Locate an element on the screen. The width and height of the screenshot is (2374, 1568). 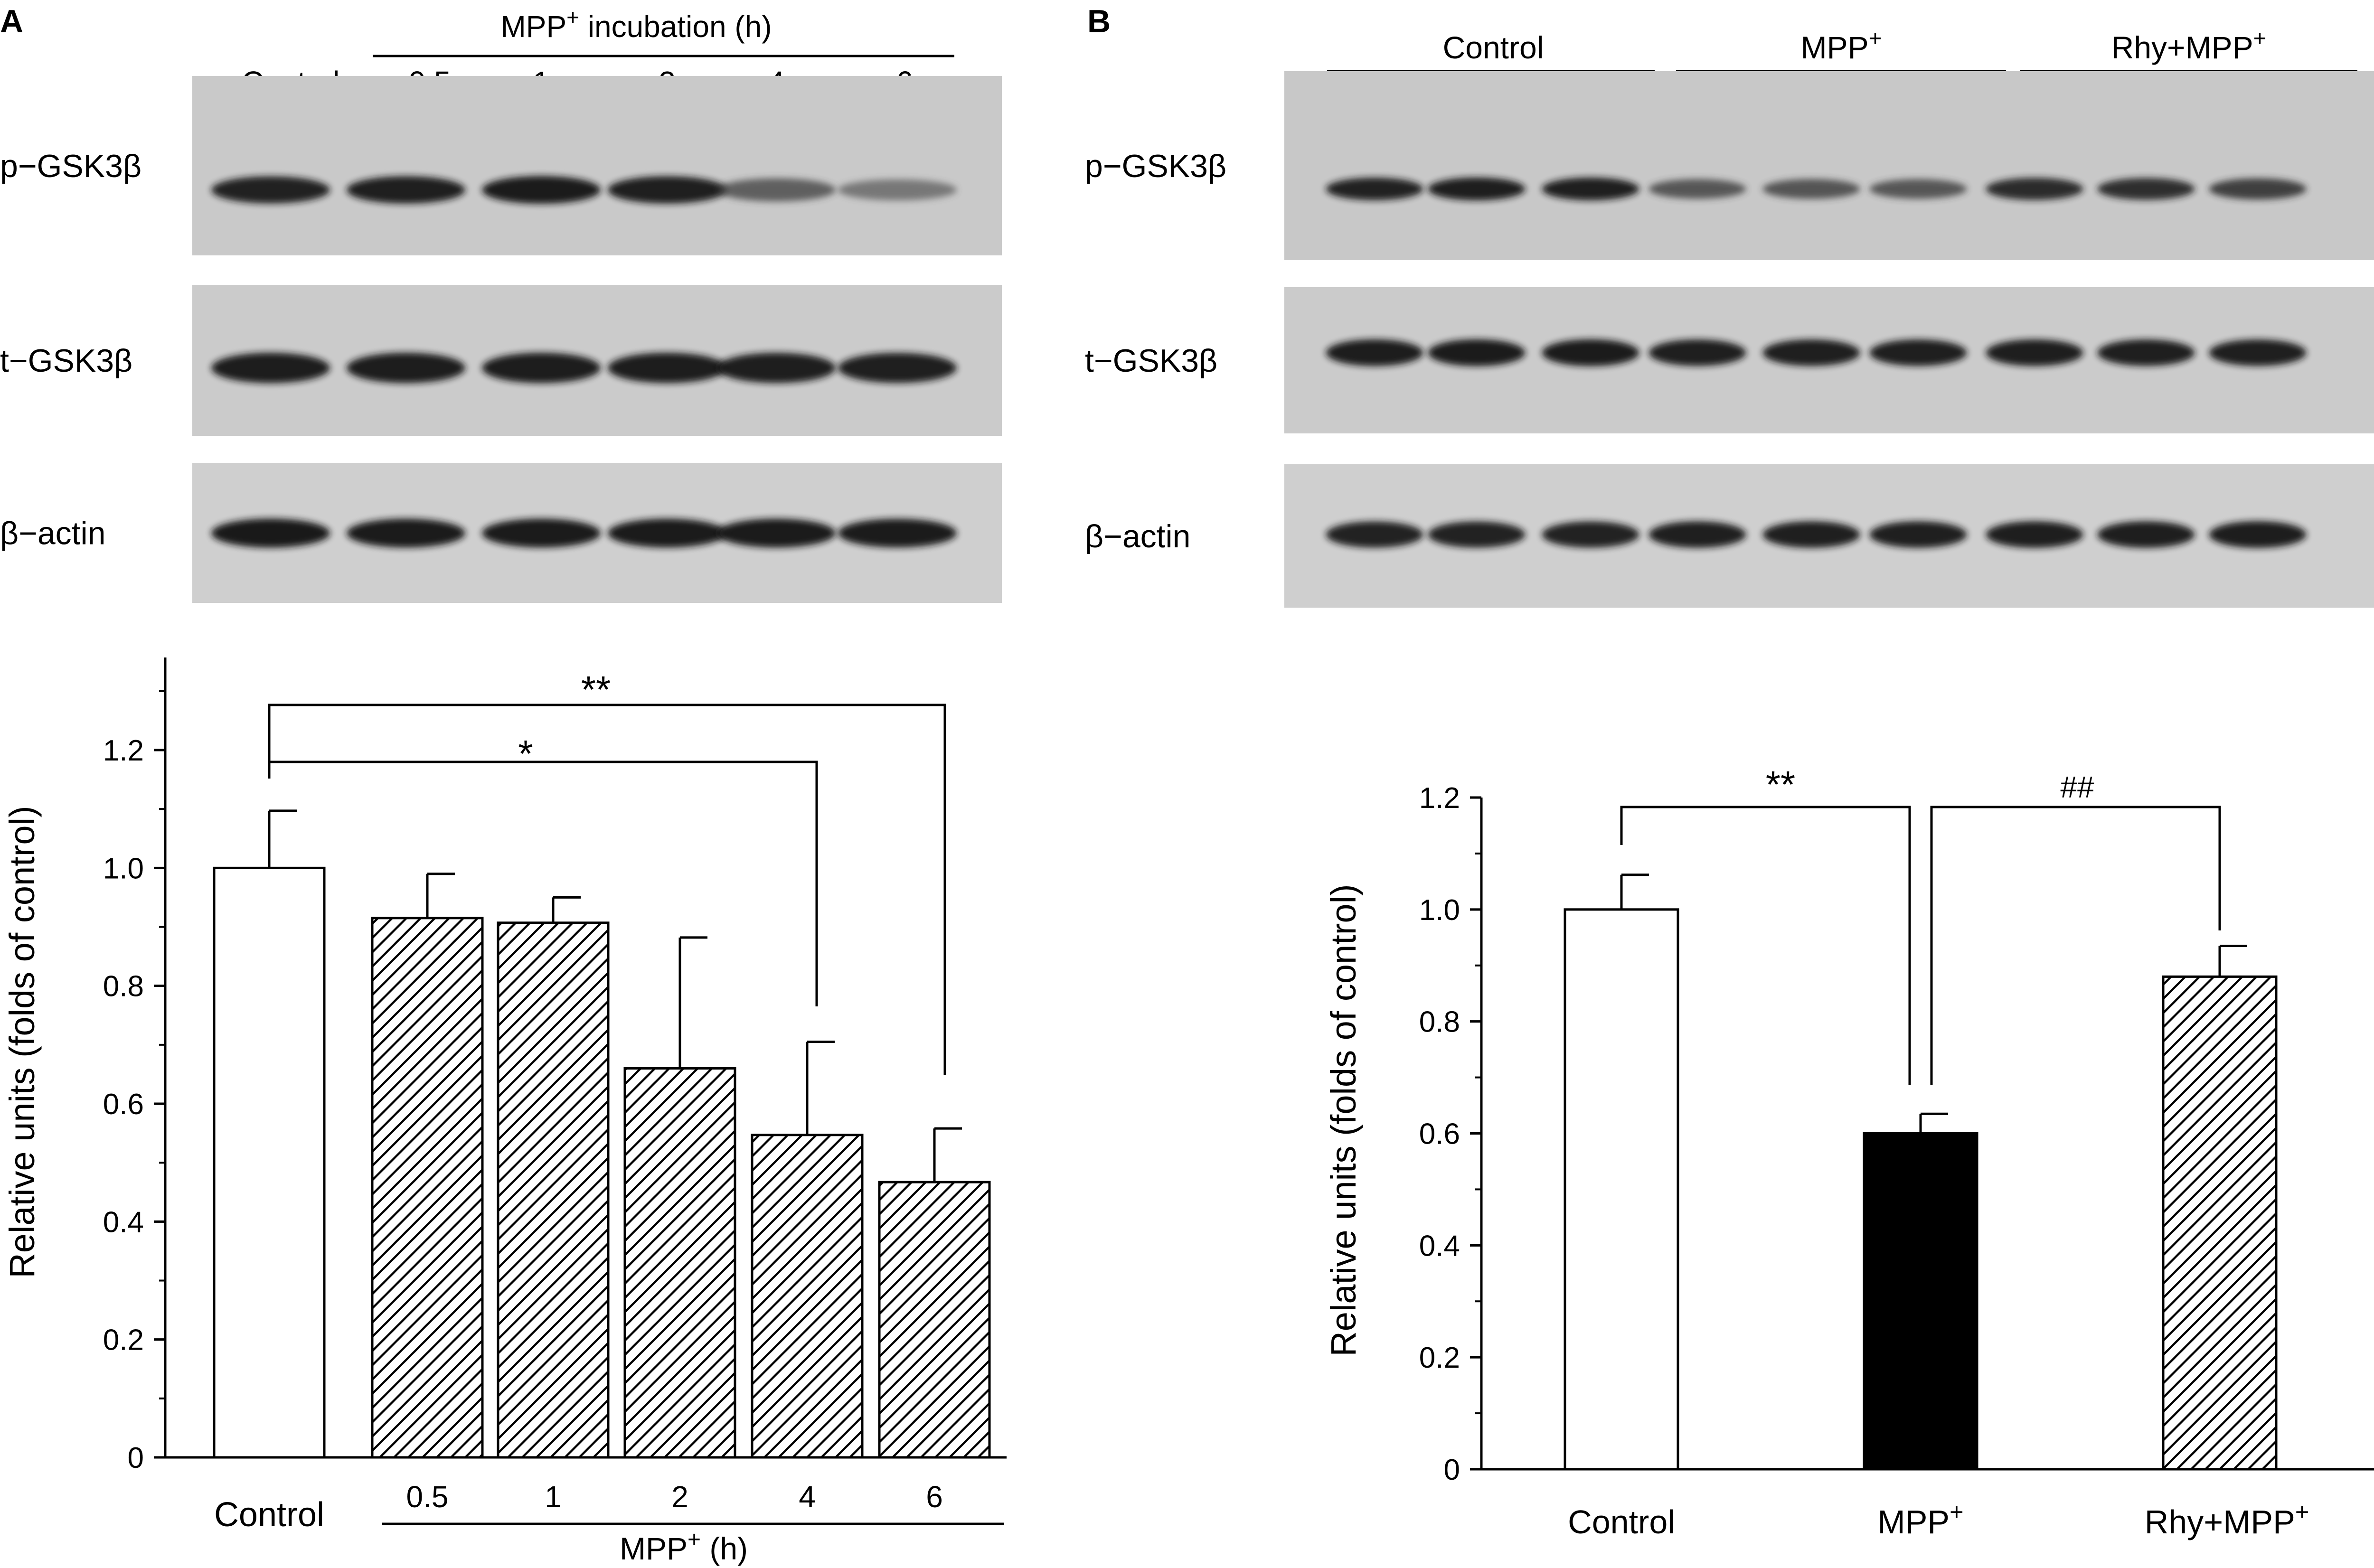
chart-b-y-label: Relative units (folds of control) is located at coordinates (1343, 1120).